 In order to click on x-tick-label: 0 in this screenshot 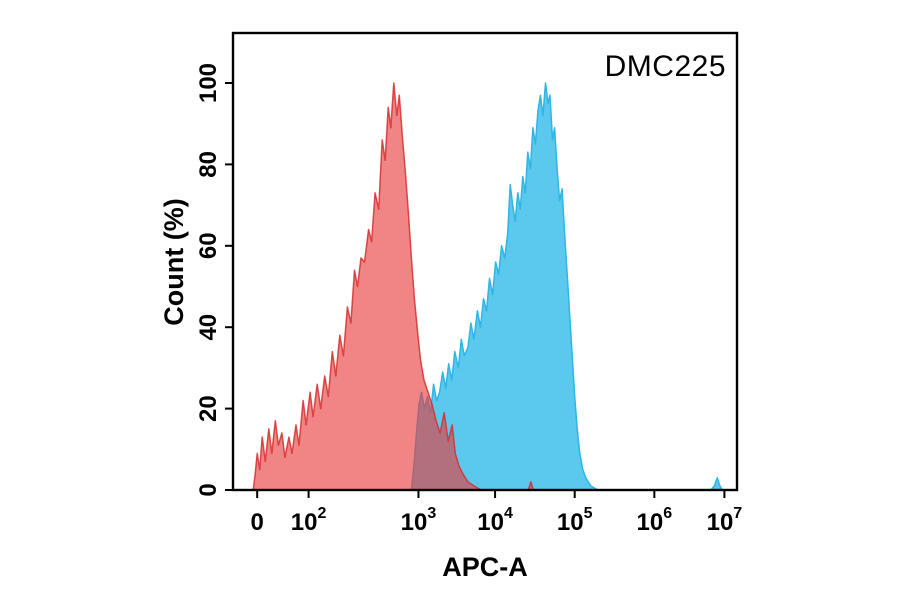, I will do `click(257, 522)`.